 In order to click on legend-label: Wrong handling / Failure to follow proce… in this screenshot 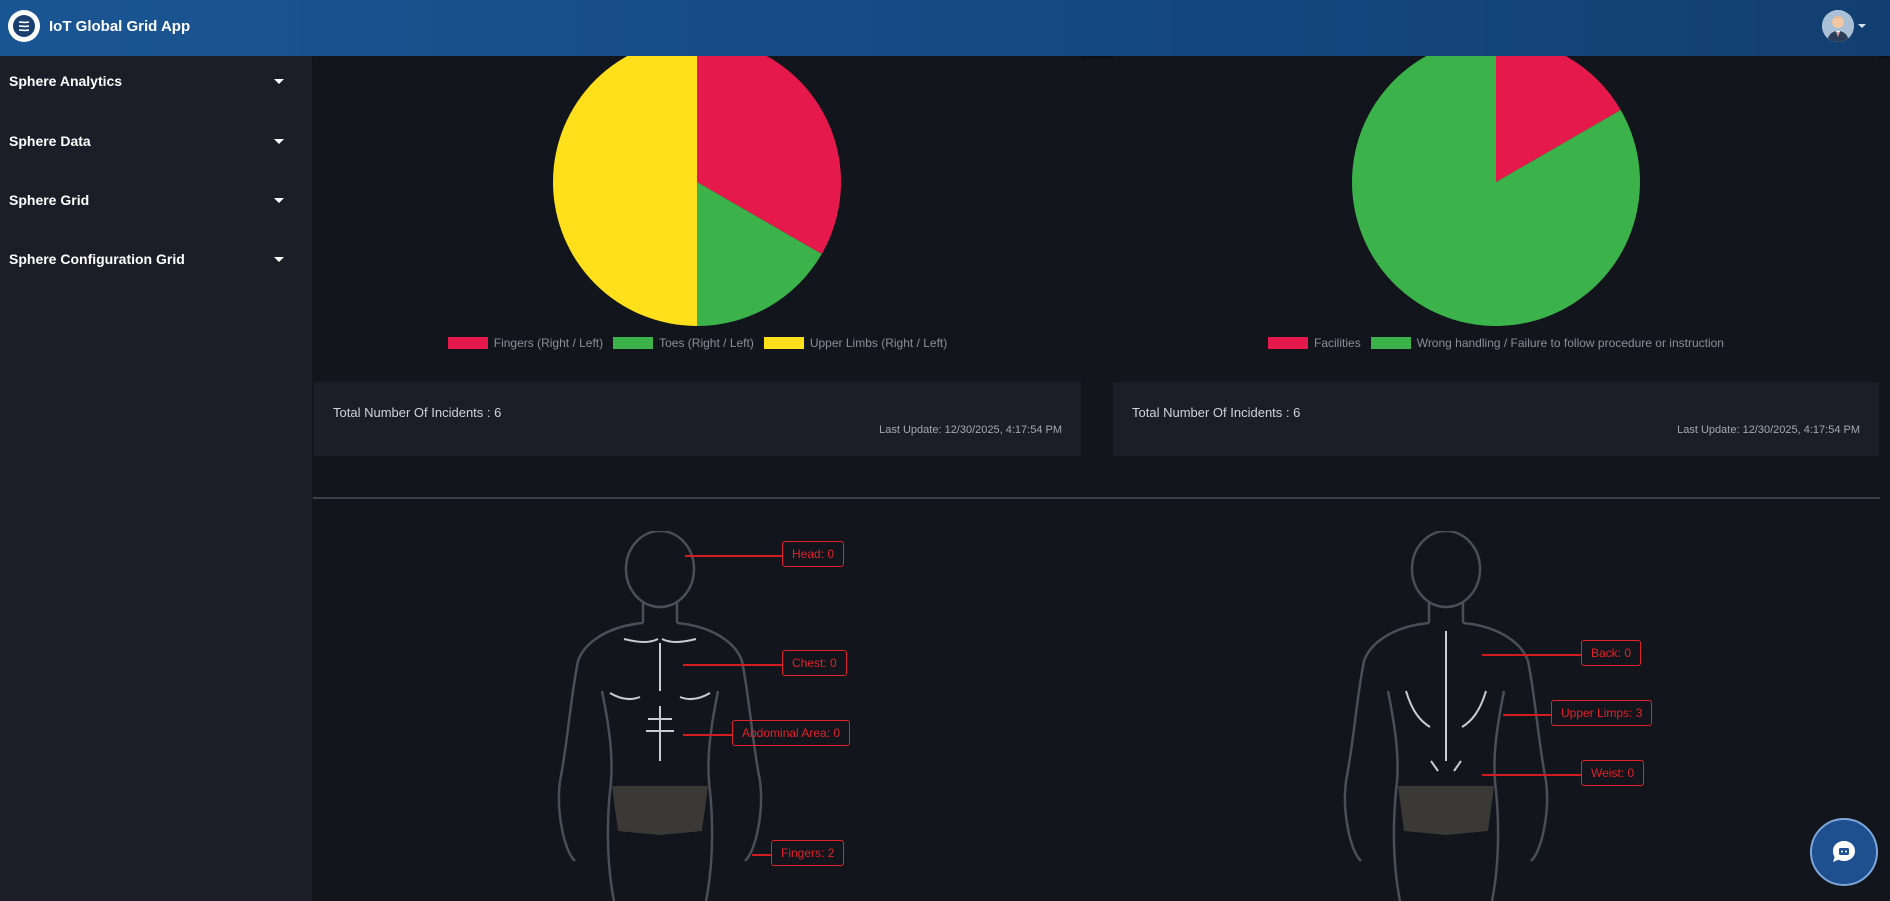, I will do `click(1570, 343)`.